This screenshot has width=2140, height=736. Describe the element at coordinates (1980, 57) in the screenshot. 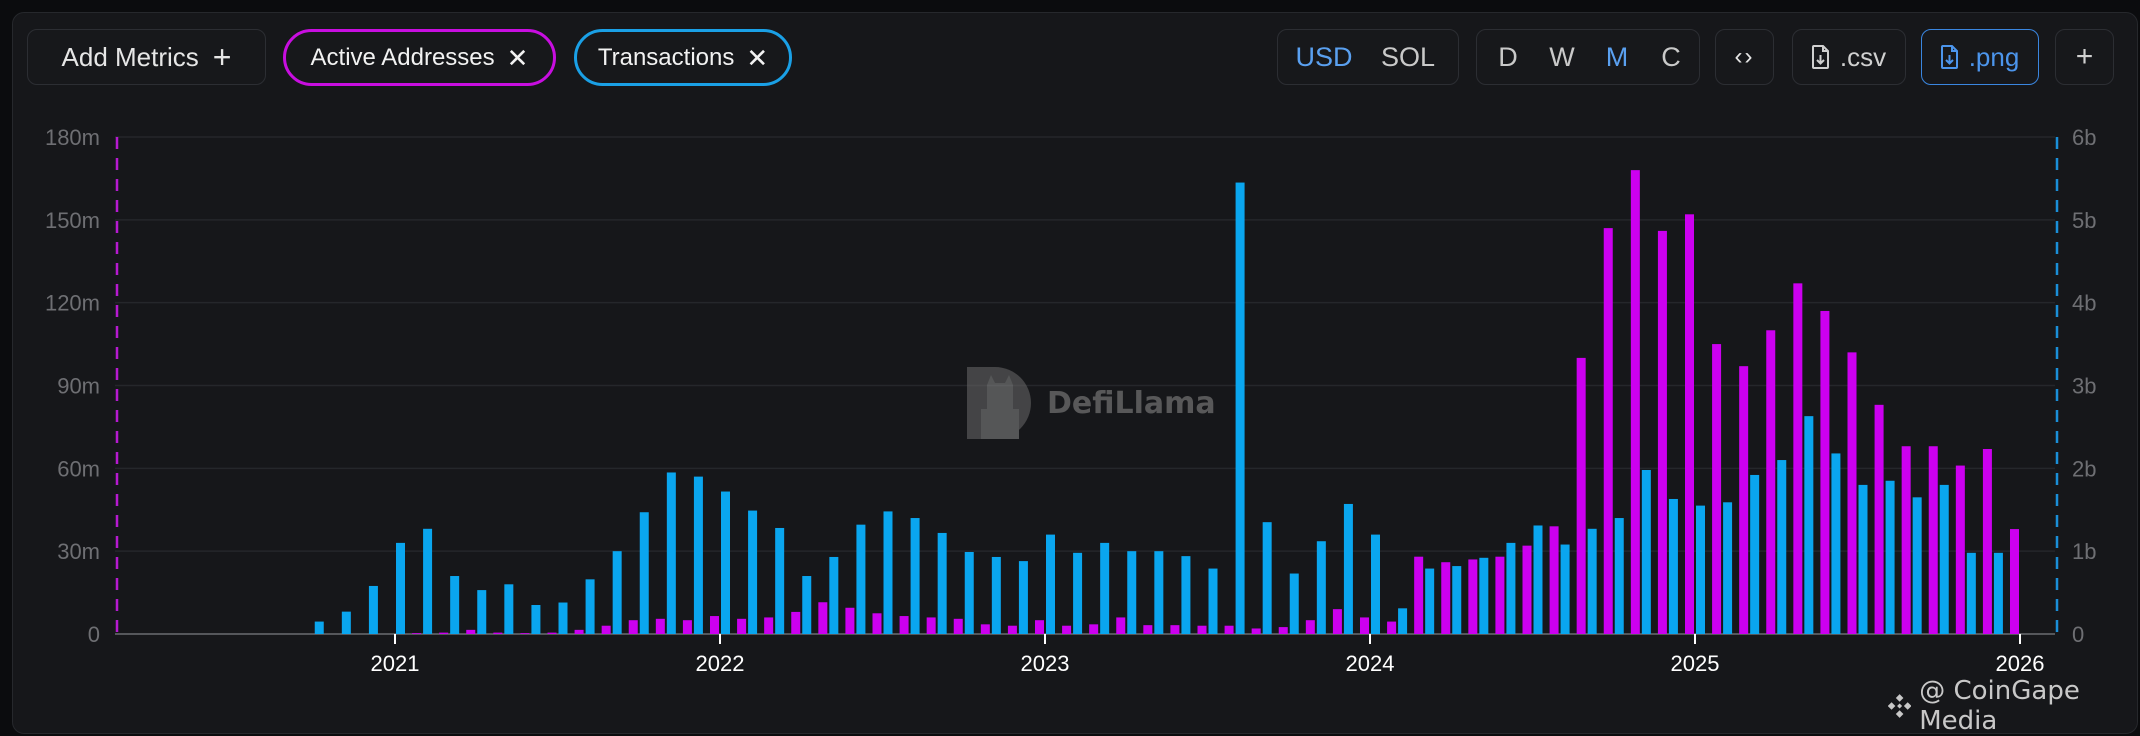

I see `download-png-button: .png` at that location.